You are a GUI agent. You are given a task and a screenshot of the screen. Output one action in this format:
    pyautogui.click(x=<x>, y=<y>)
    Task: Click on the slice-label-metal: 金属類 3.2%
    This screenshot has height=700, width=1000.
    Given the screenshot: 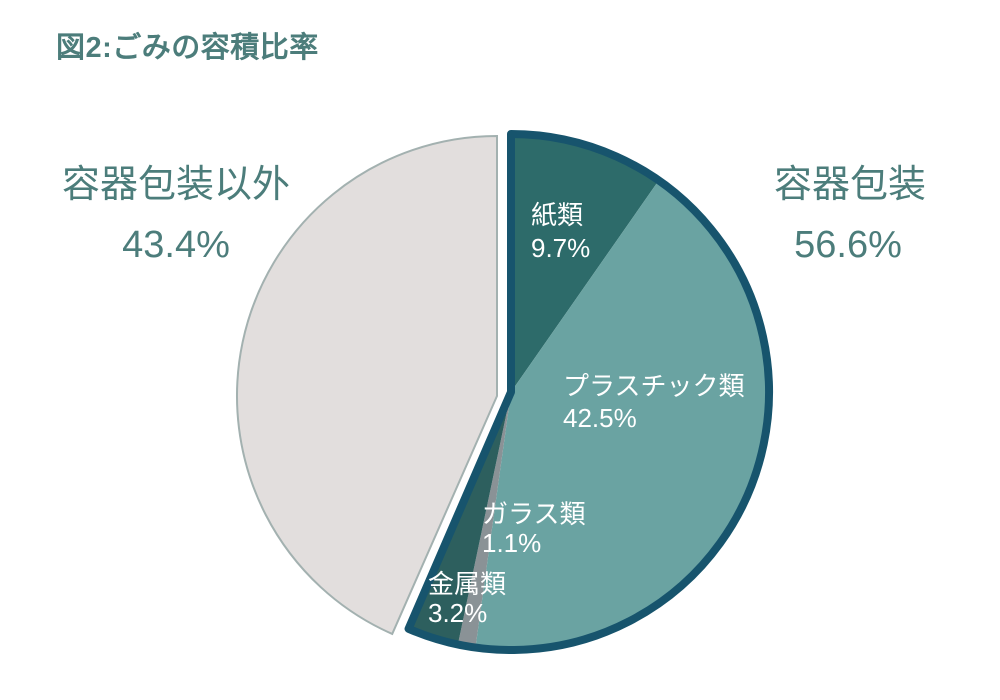 What is the action you would take?
    pyautogui.click(x=467, y=598)
    